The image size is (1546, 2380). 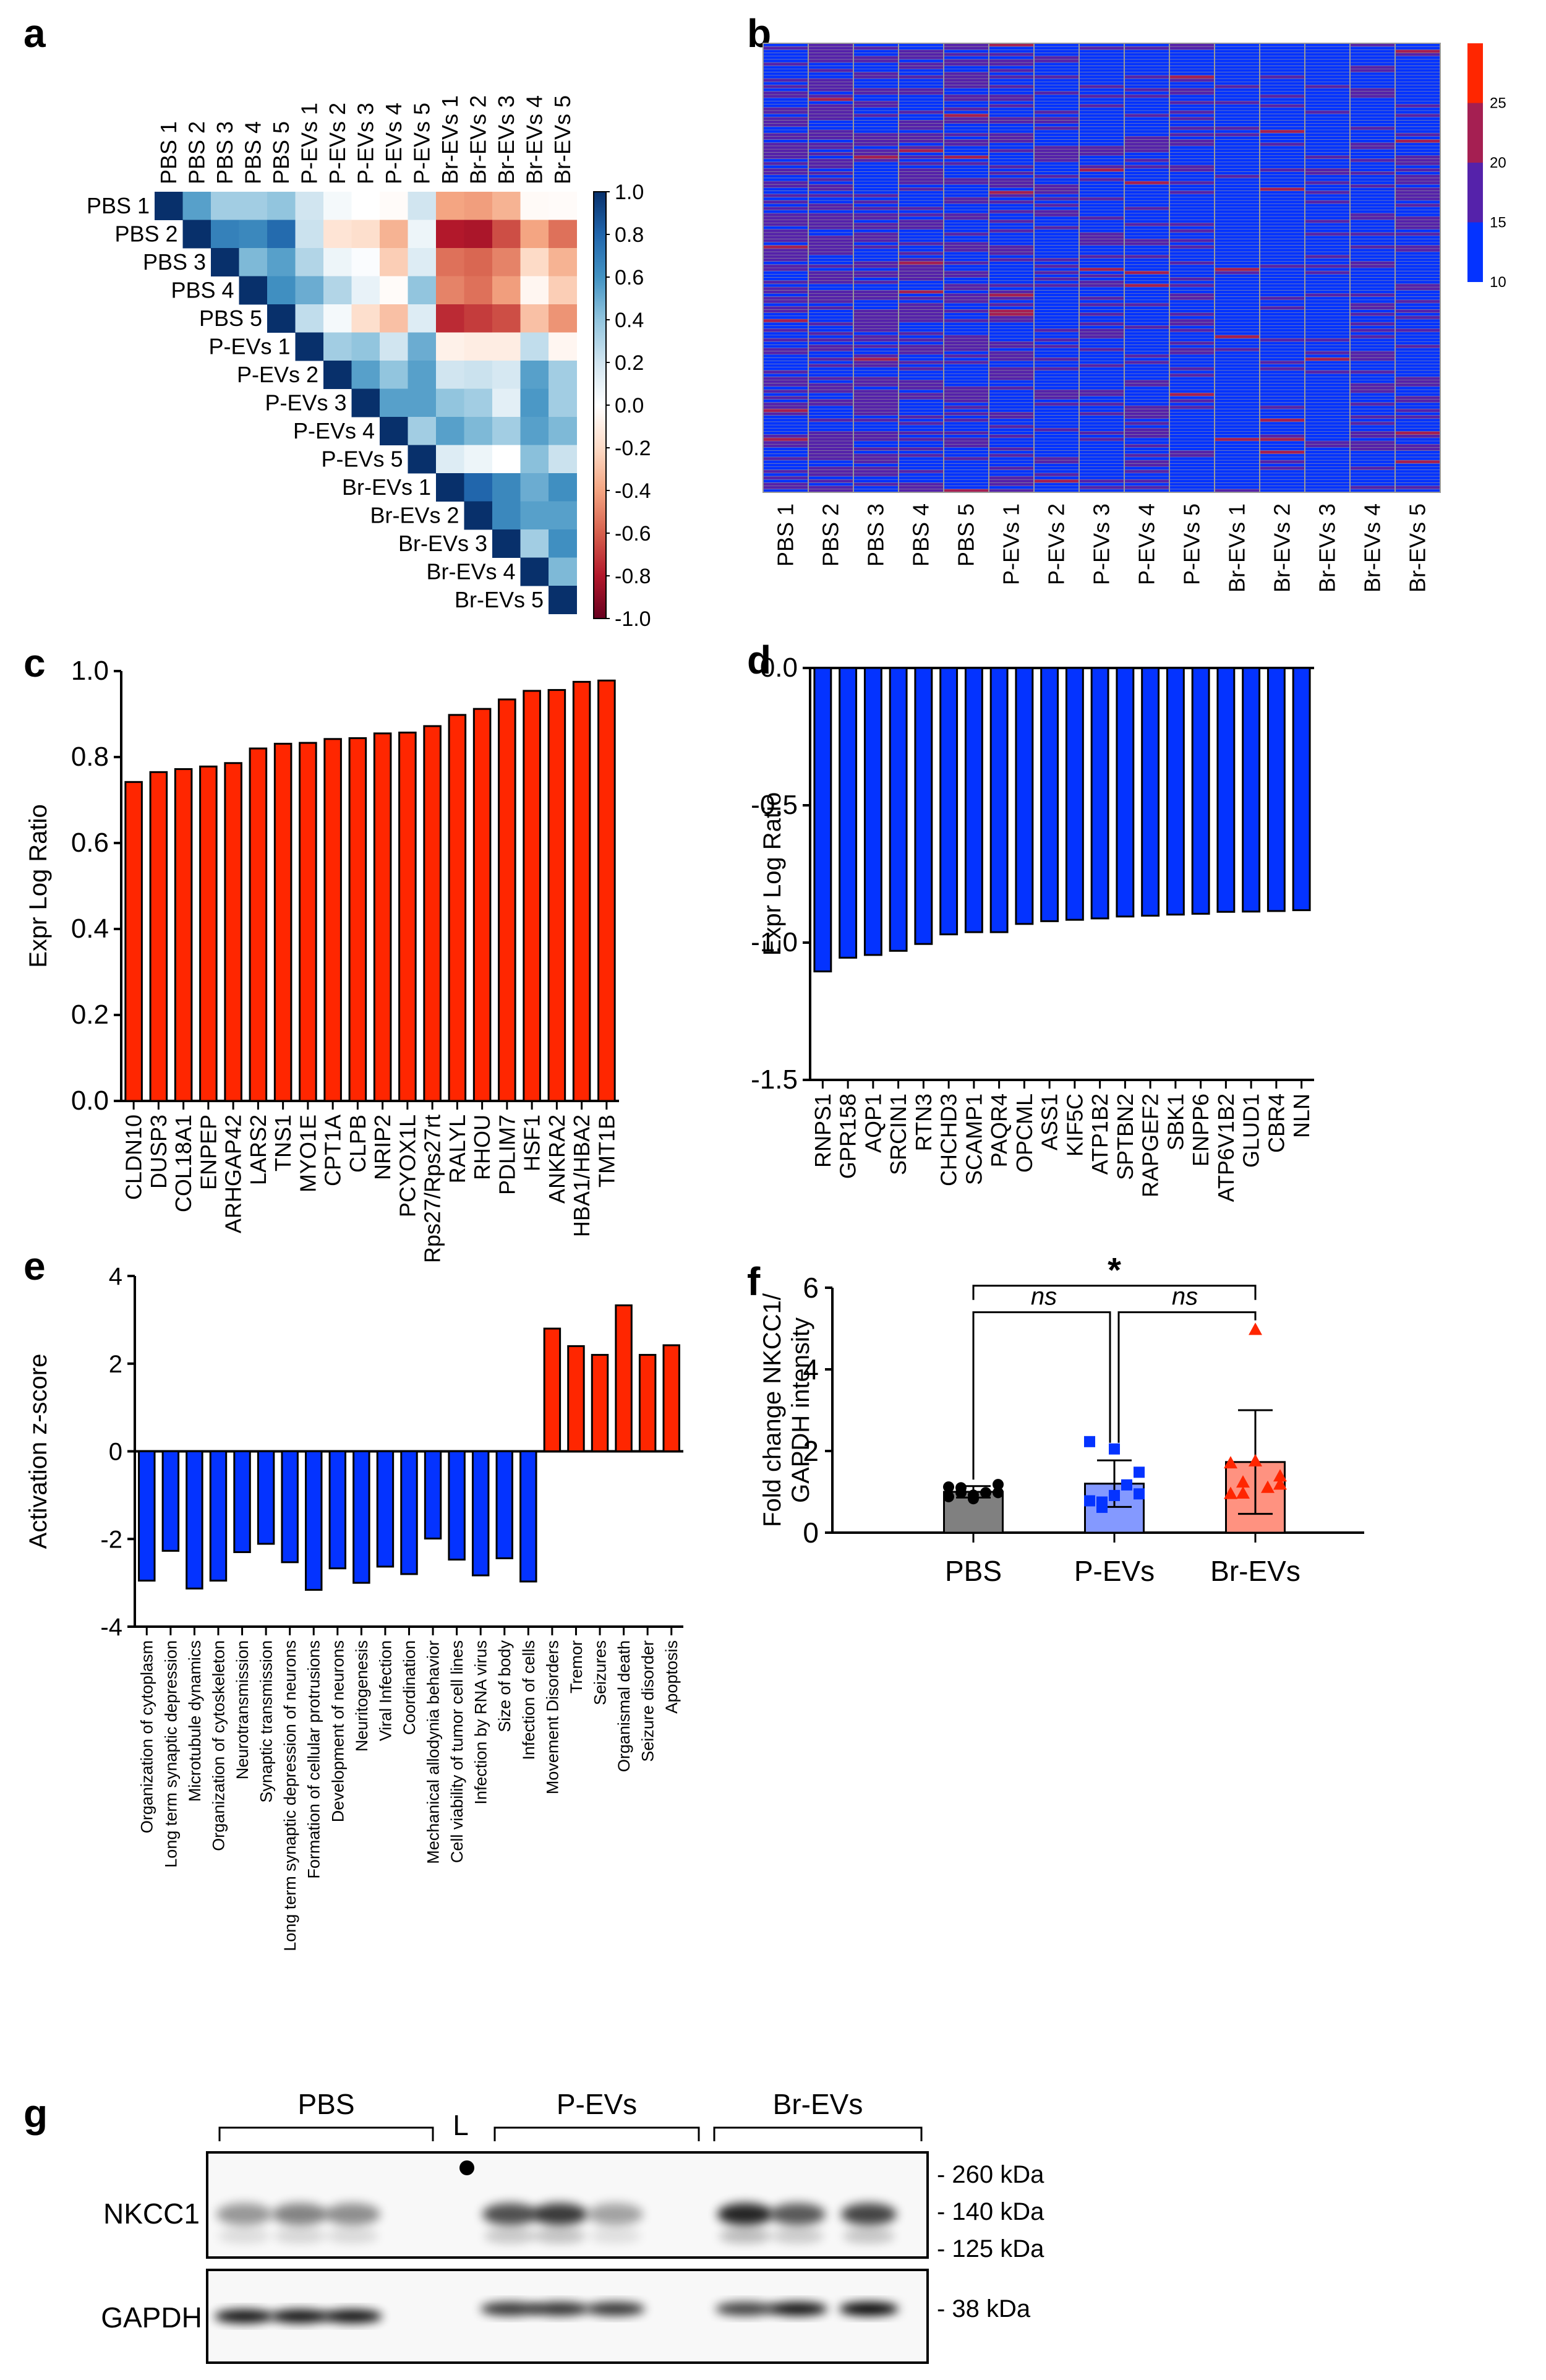 I want to click on gapdh-band, so click(x=300, y=2316).